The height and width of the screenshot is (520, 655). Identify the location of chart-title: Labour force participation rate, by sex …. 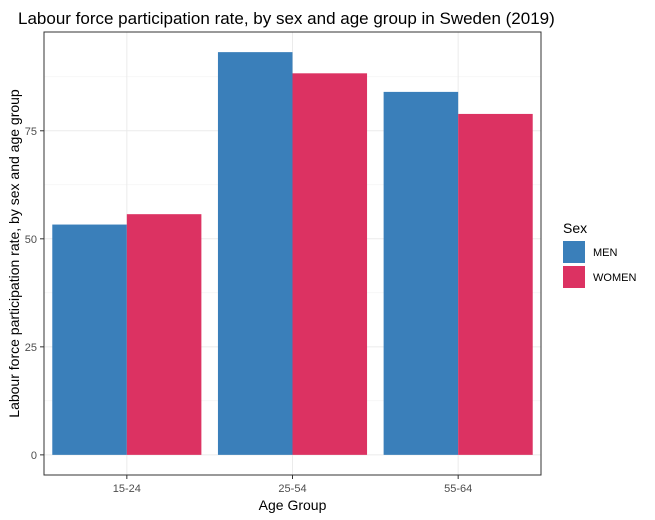
(286, 18).